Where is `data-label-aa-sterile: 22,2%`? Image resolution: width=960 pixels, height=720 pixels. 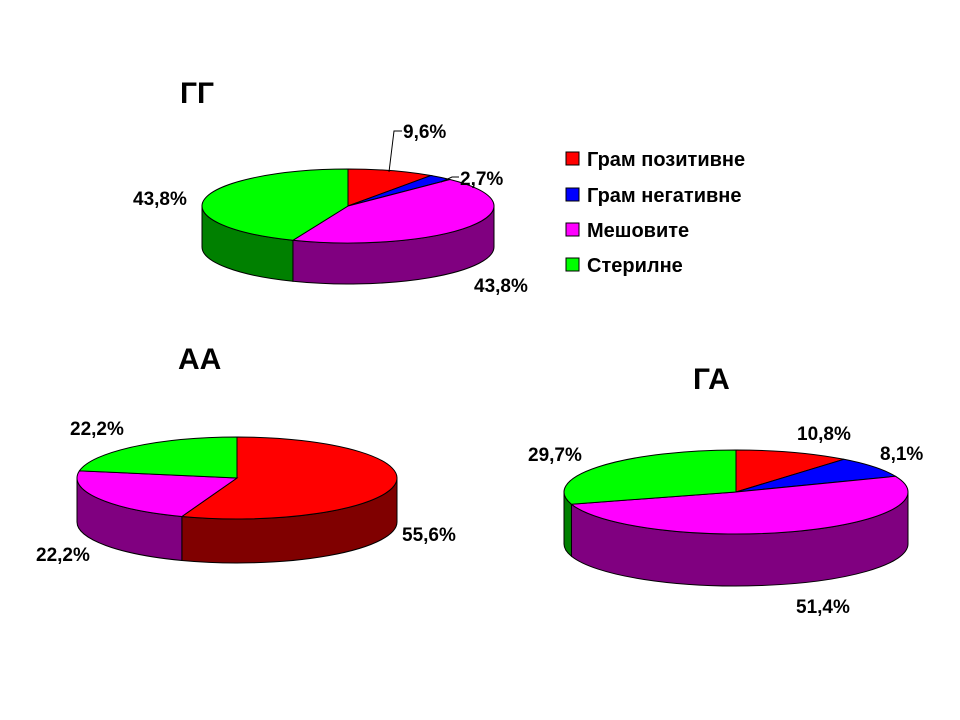
data-label-aa-sterile: 22,2% is located at coordinates (97, 429).